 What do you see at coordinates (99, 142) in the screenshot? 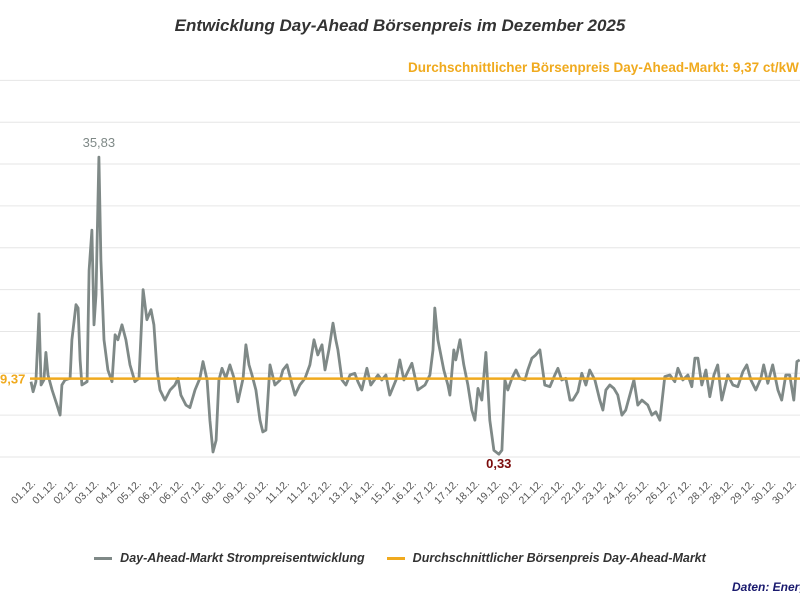
I see `max-value-label: 35,83` at bounding box center [99, 142].